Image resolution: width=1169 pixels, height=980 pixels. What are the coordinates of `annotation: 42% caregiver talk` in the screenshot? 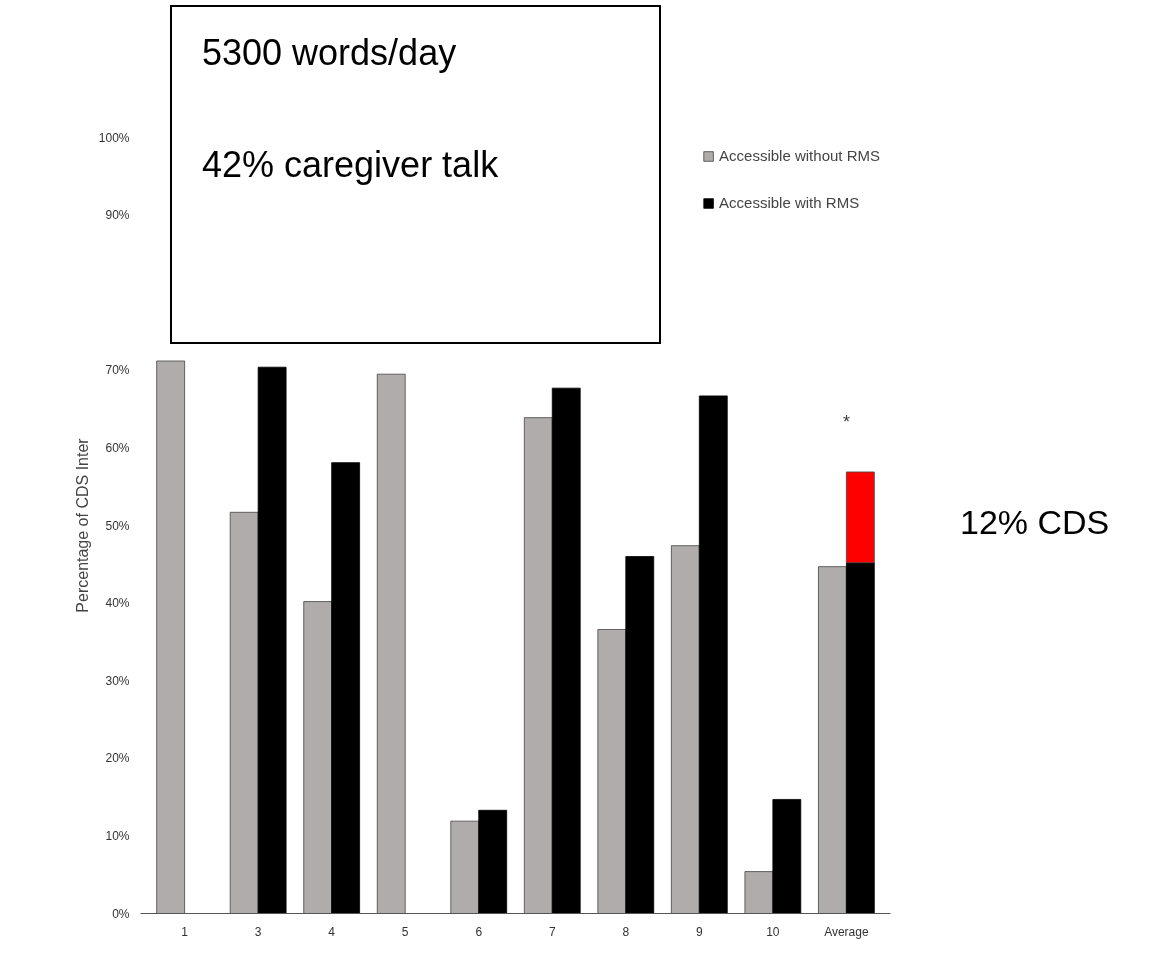 It's located at (351, 164).